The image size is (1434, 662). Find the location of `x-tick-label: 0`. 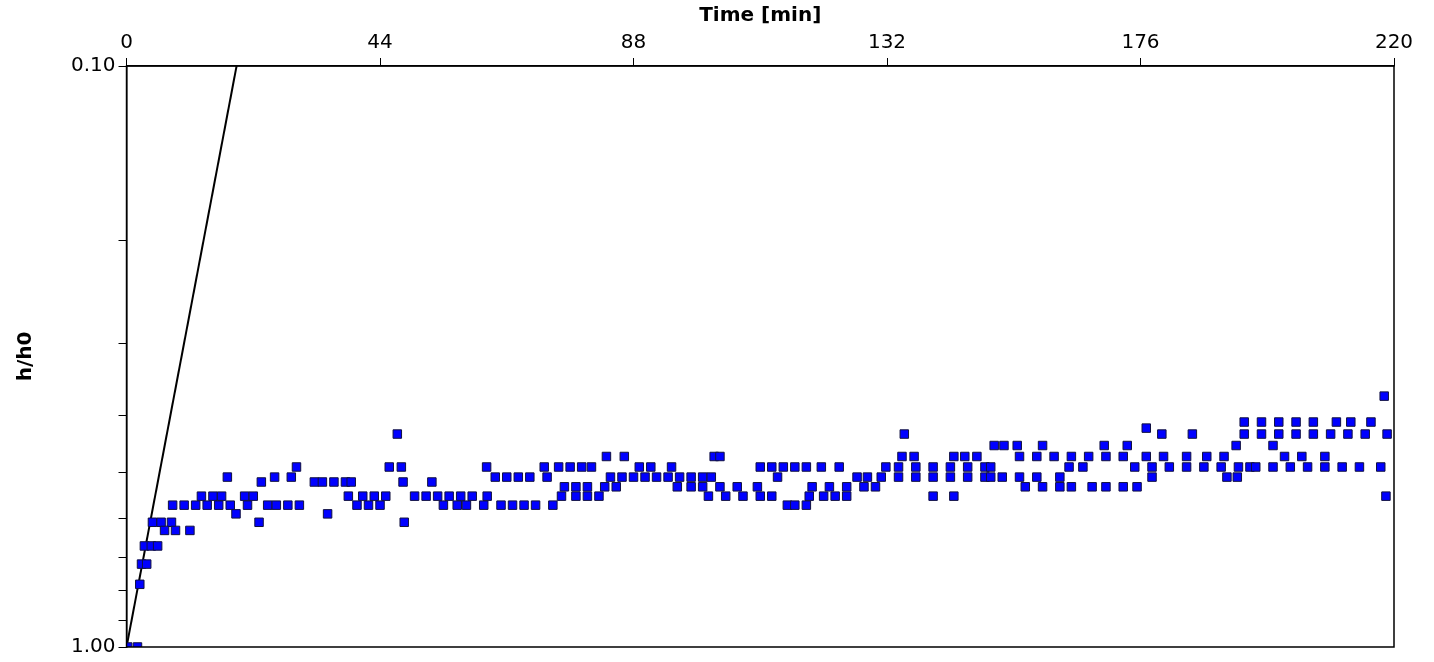

x-tick-label: 0 is located at coordinates (126, 41).